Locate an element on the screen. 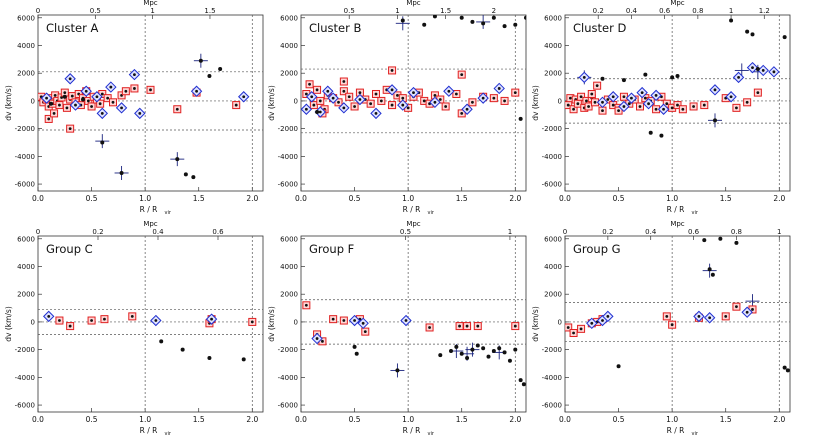  y-axis-label: dv (km/s) is located at coordinates (271, 324).